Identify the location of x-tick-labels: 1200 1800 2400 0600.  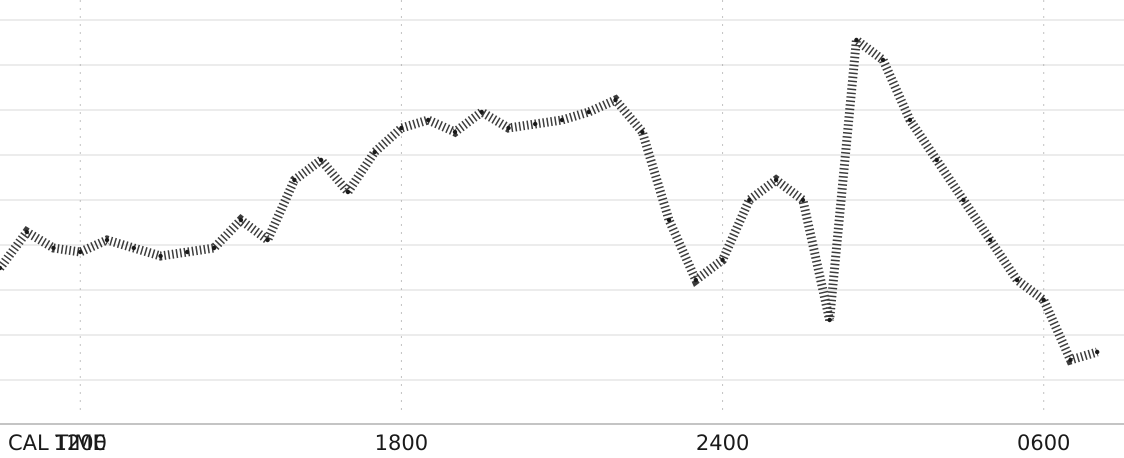
(562, 443).